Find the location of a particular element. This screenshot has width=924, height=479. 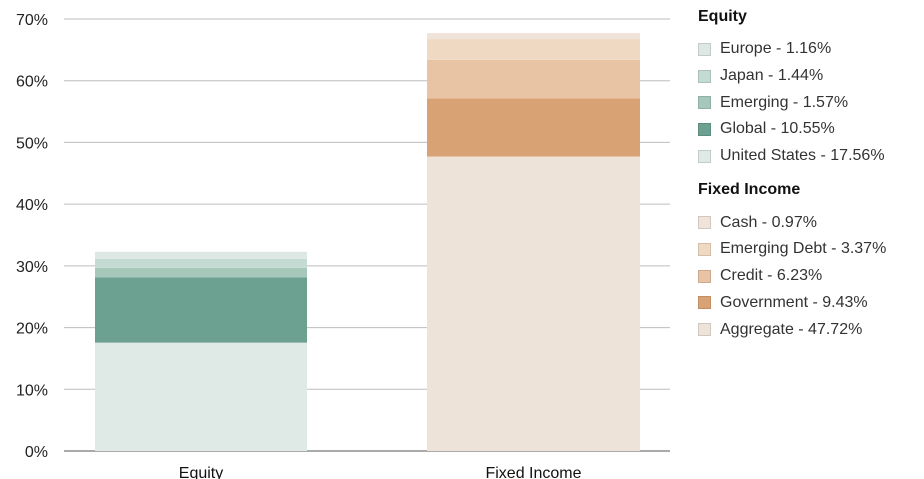

legend-item: Emerging - 1.57% is located at coordinates (810, 102).